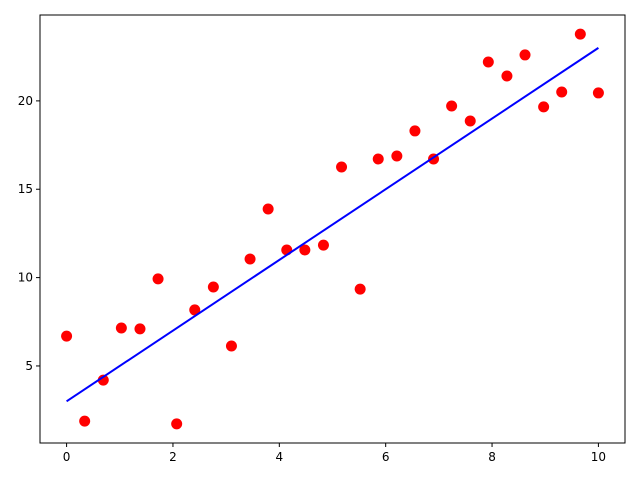  Describe the element at coordinates (173, 457) in the screenshot. I see `x-tick-label: 2` at that location.